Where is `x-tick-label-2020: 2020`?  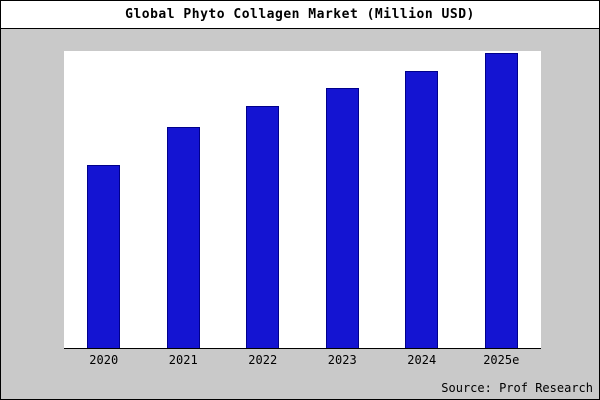 x-tick-label-2020: 2020 is located at coordinates (104, 360).